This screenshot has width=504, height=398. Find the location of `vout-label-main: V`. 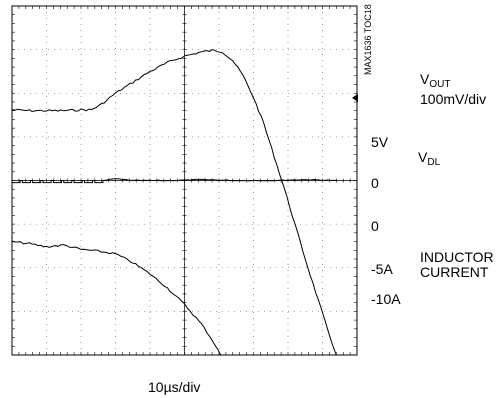

vout-label-main: V is located at coordinates (425, 79).